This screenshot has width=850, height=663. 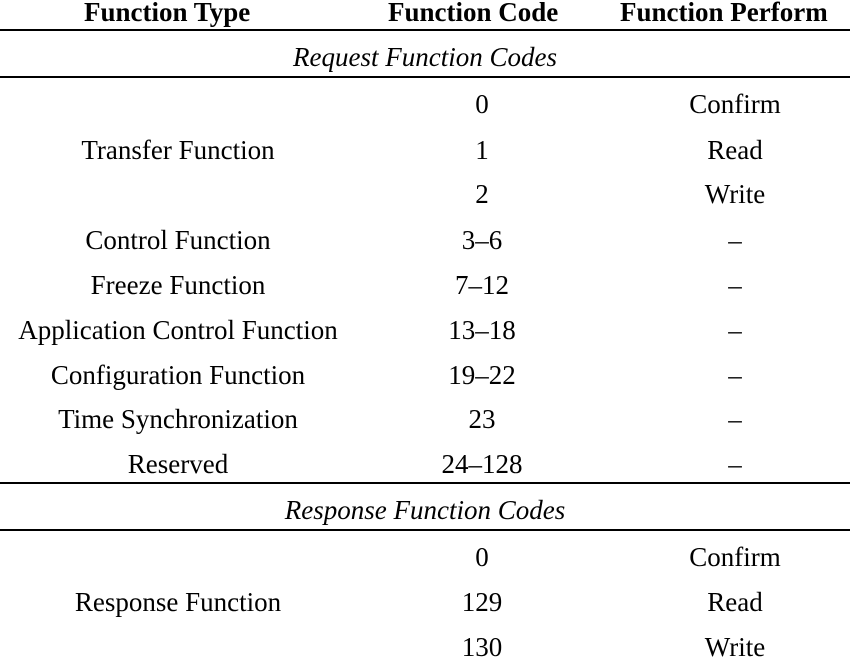 What do you see at coordinates (482, 464) in the screenshot?
I see `row-code: 24–128` at bounding box center [482, 464].